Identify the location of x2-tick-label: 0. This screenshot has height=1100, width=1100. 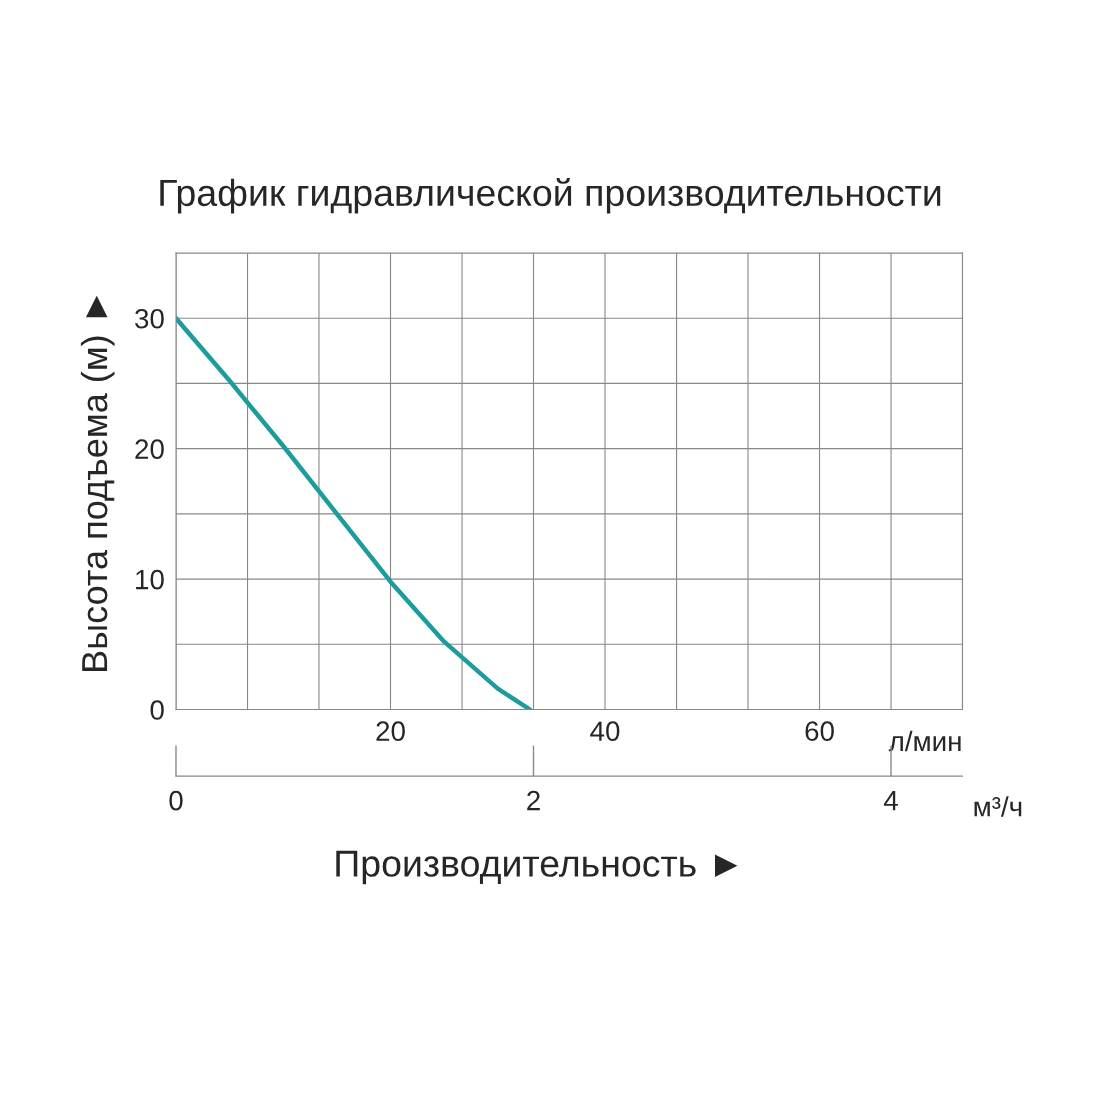
(176, 800).